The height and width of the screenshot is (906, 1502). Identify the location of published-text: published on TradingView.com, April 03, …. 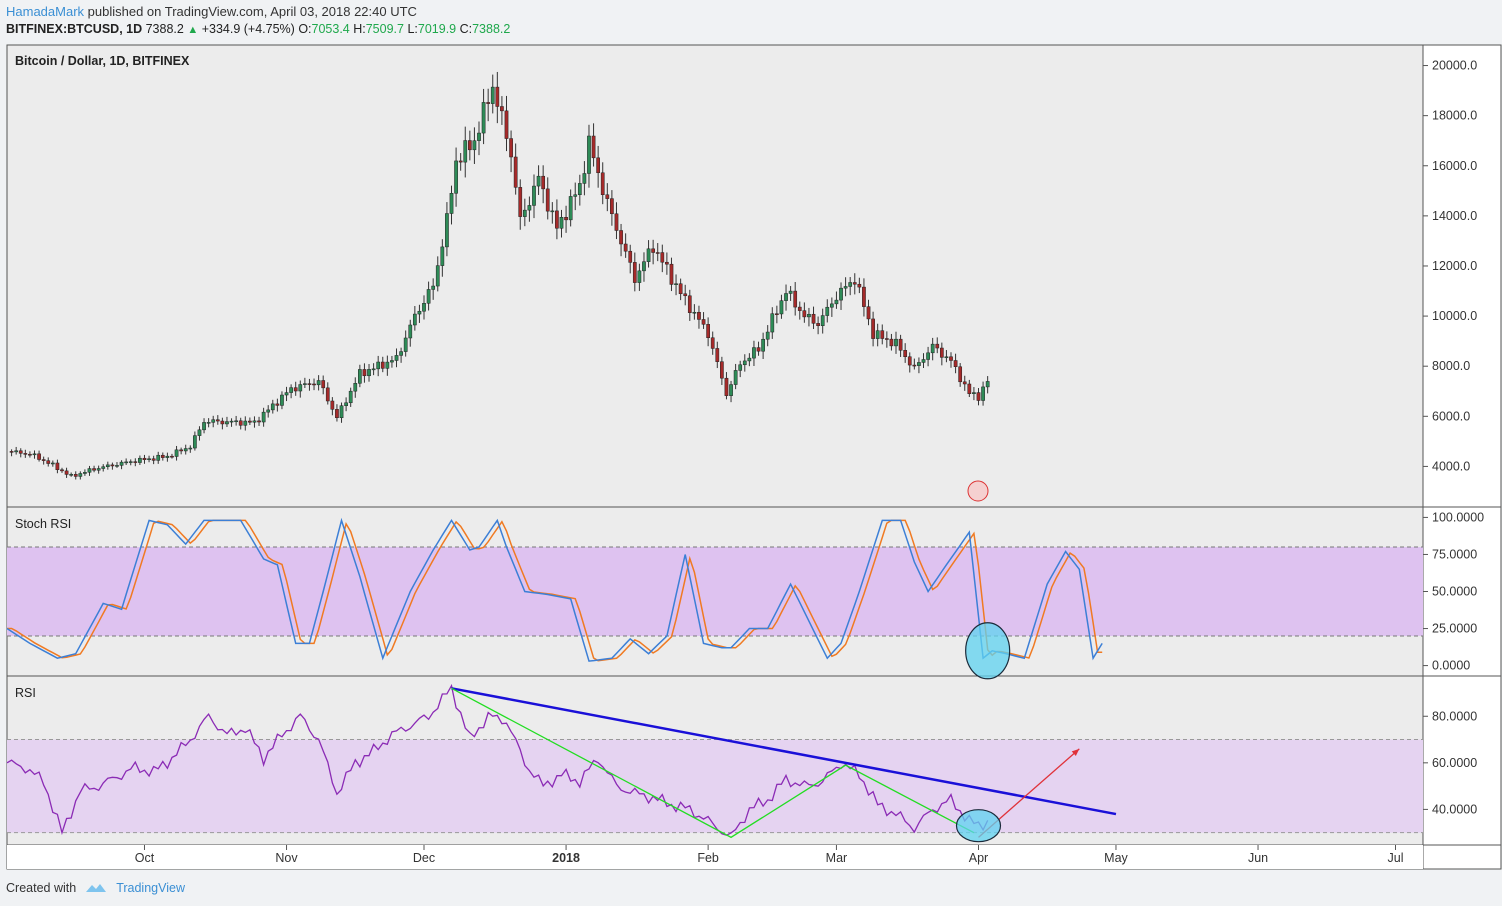
(250, 11).